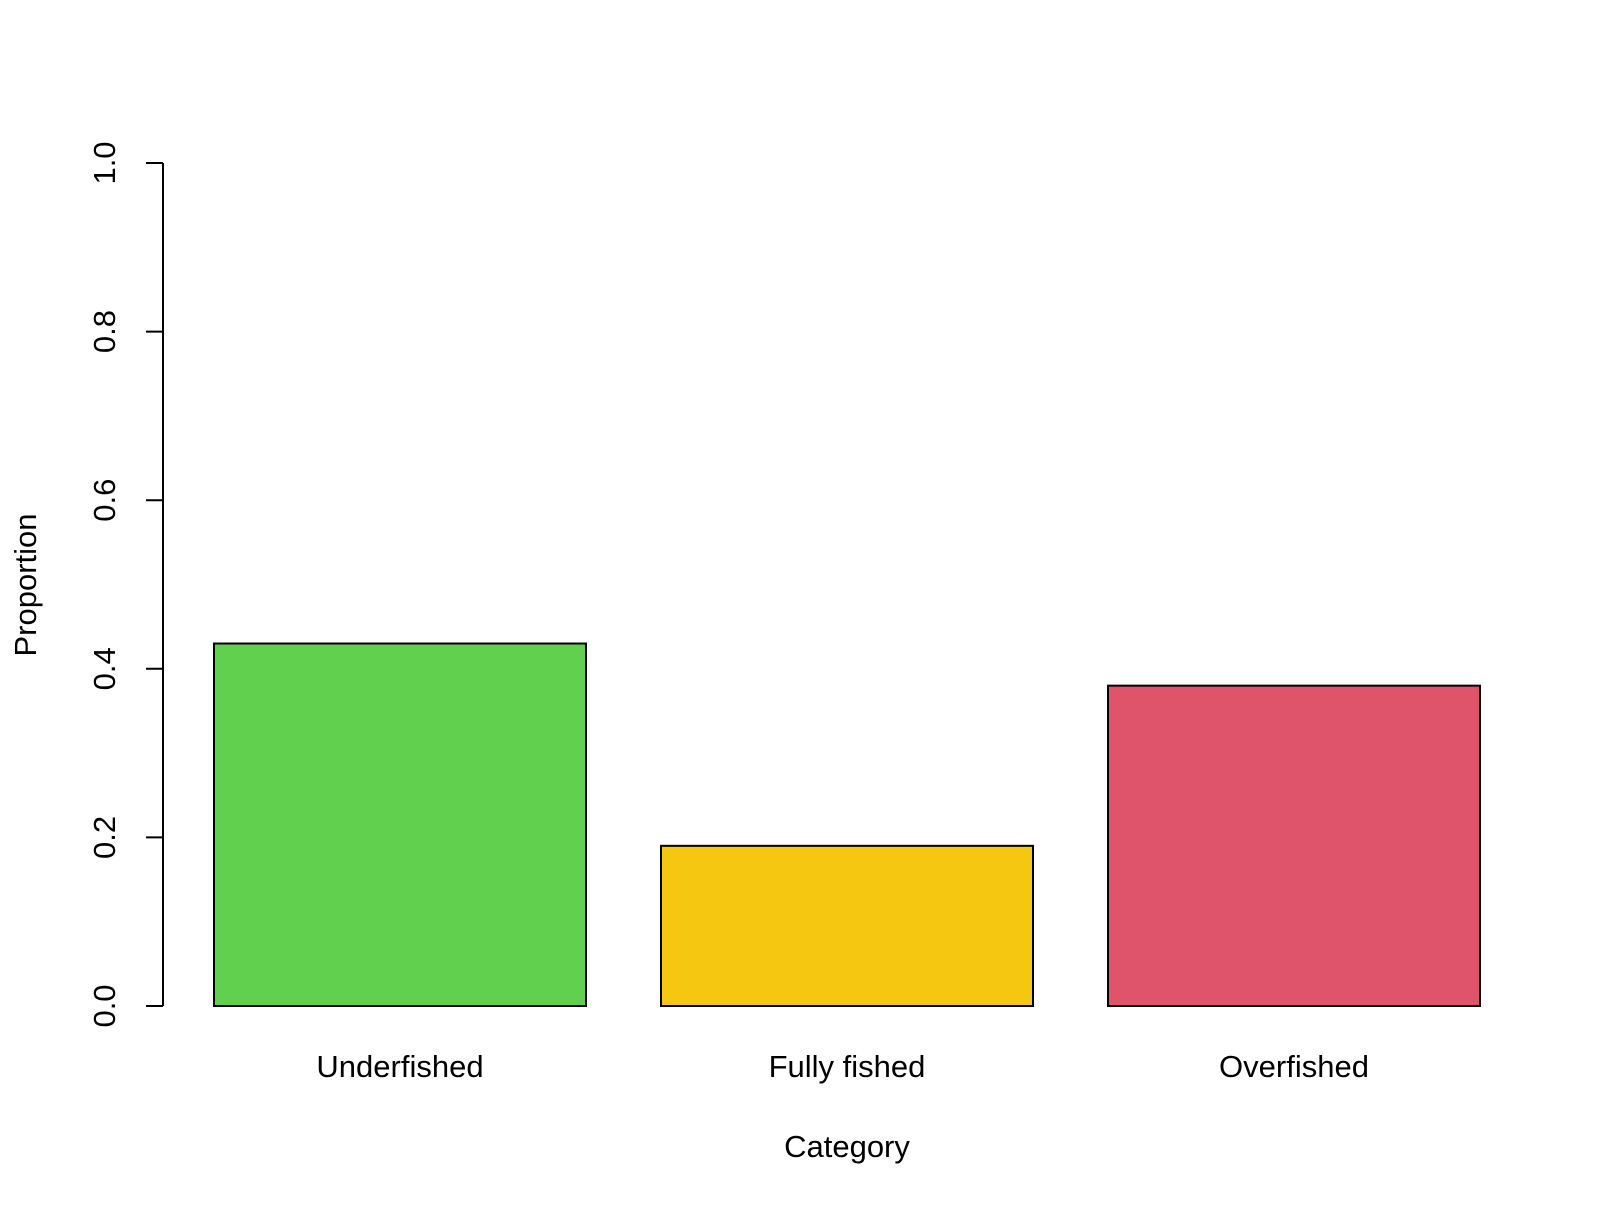 The width and height of the screenshot is (1600, 1205). I want to click on bar-overfished, so click(1294, 845).